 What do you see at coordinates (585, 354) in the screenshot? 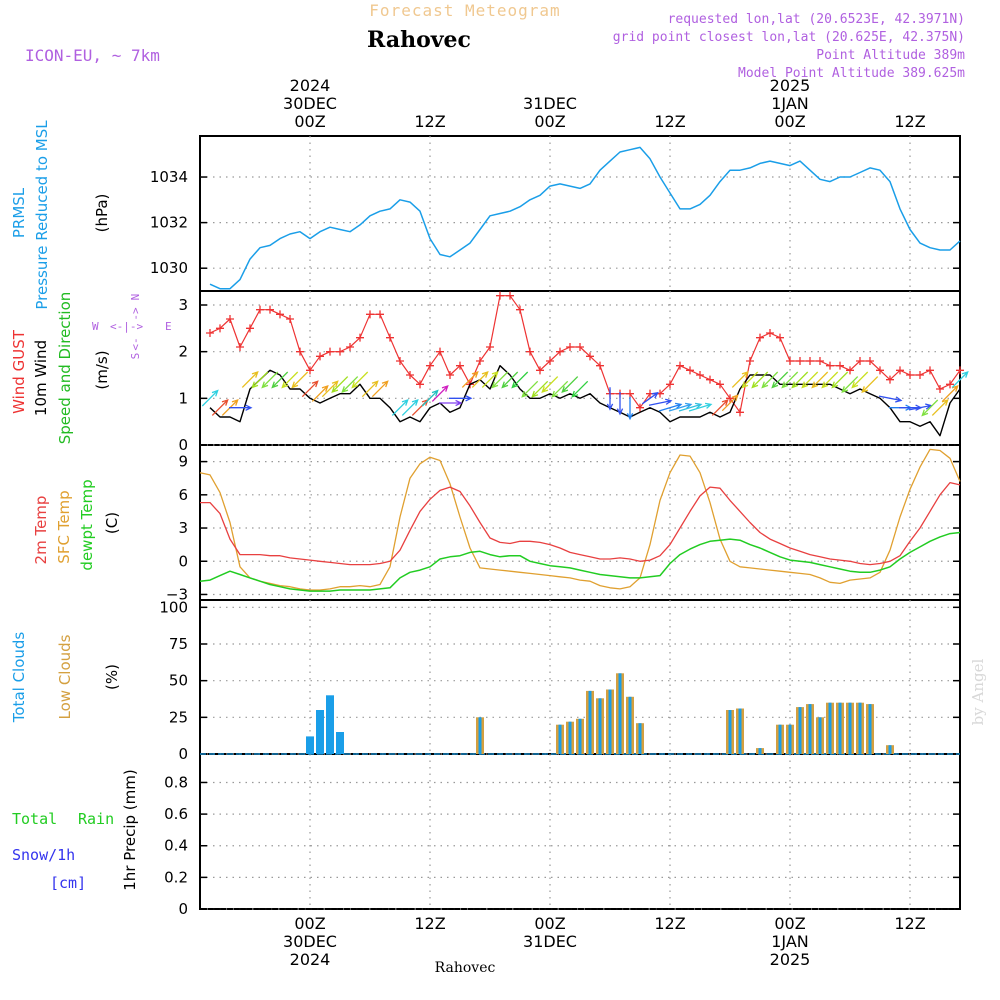
I see `gust-line` at bounding box center [585, 354].